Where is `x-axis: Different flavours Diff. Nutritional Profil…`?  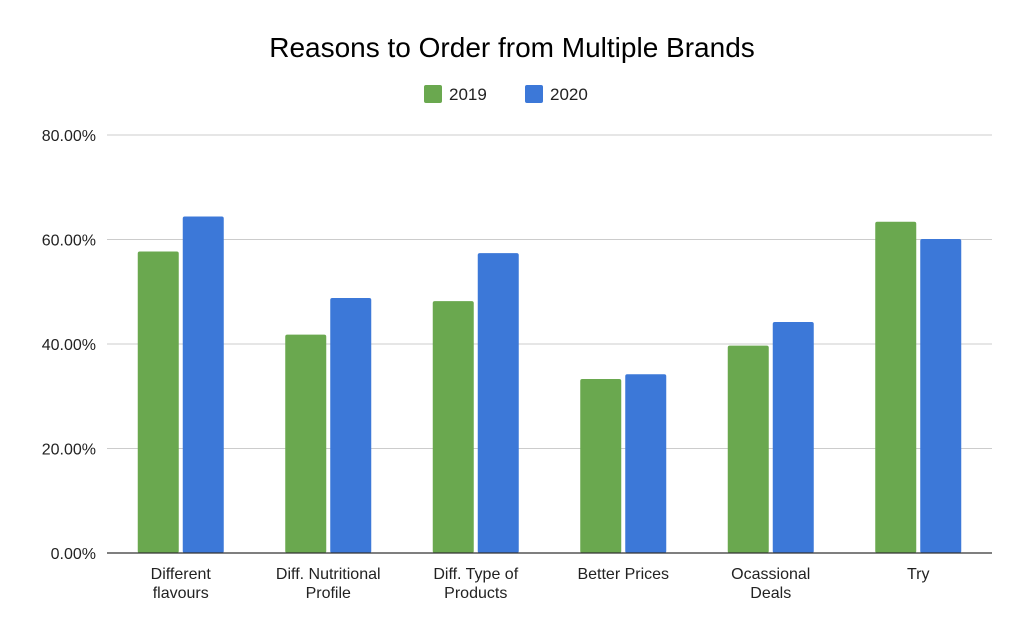 x-axis: Different flavours Diff. Nutritional Profil… is located at coordinates (549, 577).